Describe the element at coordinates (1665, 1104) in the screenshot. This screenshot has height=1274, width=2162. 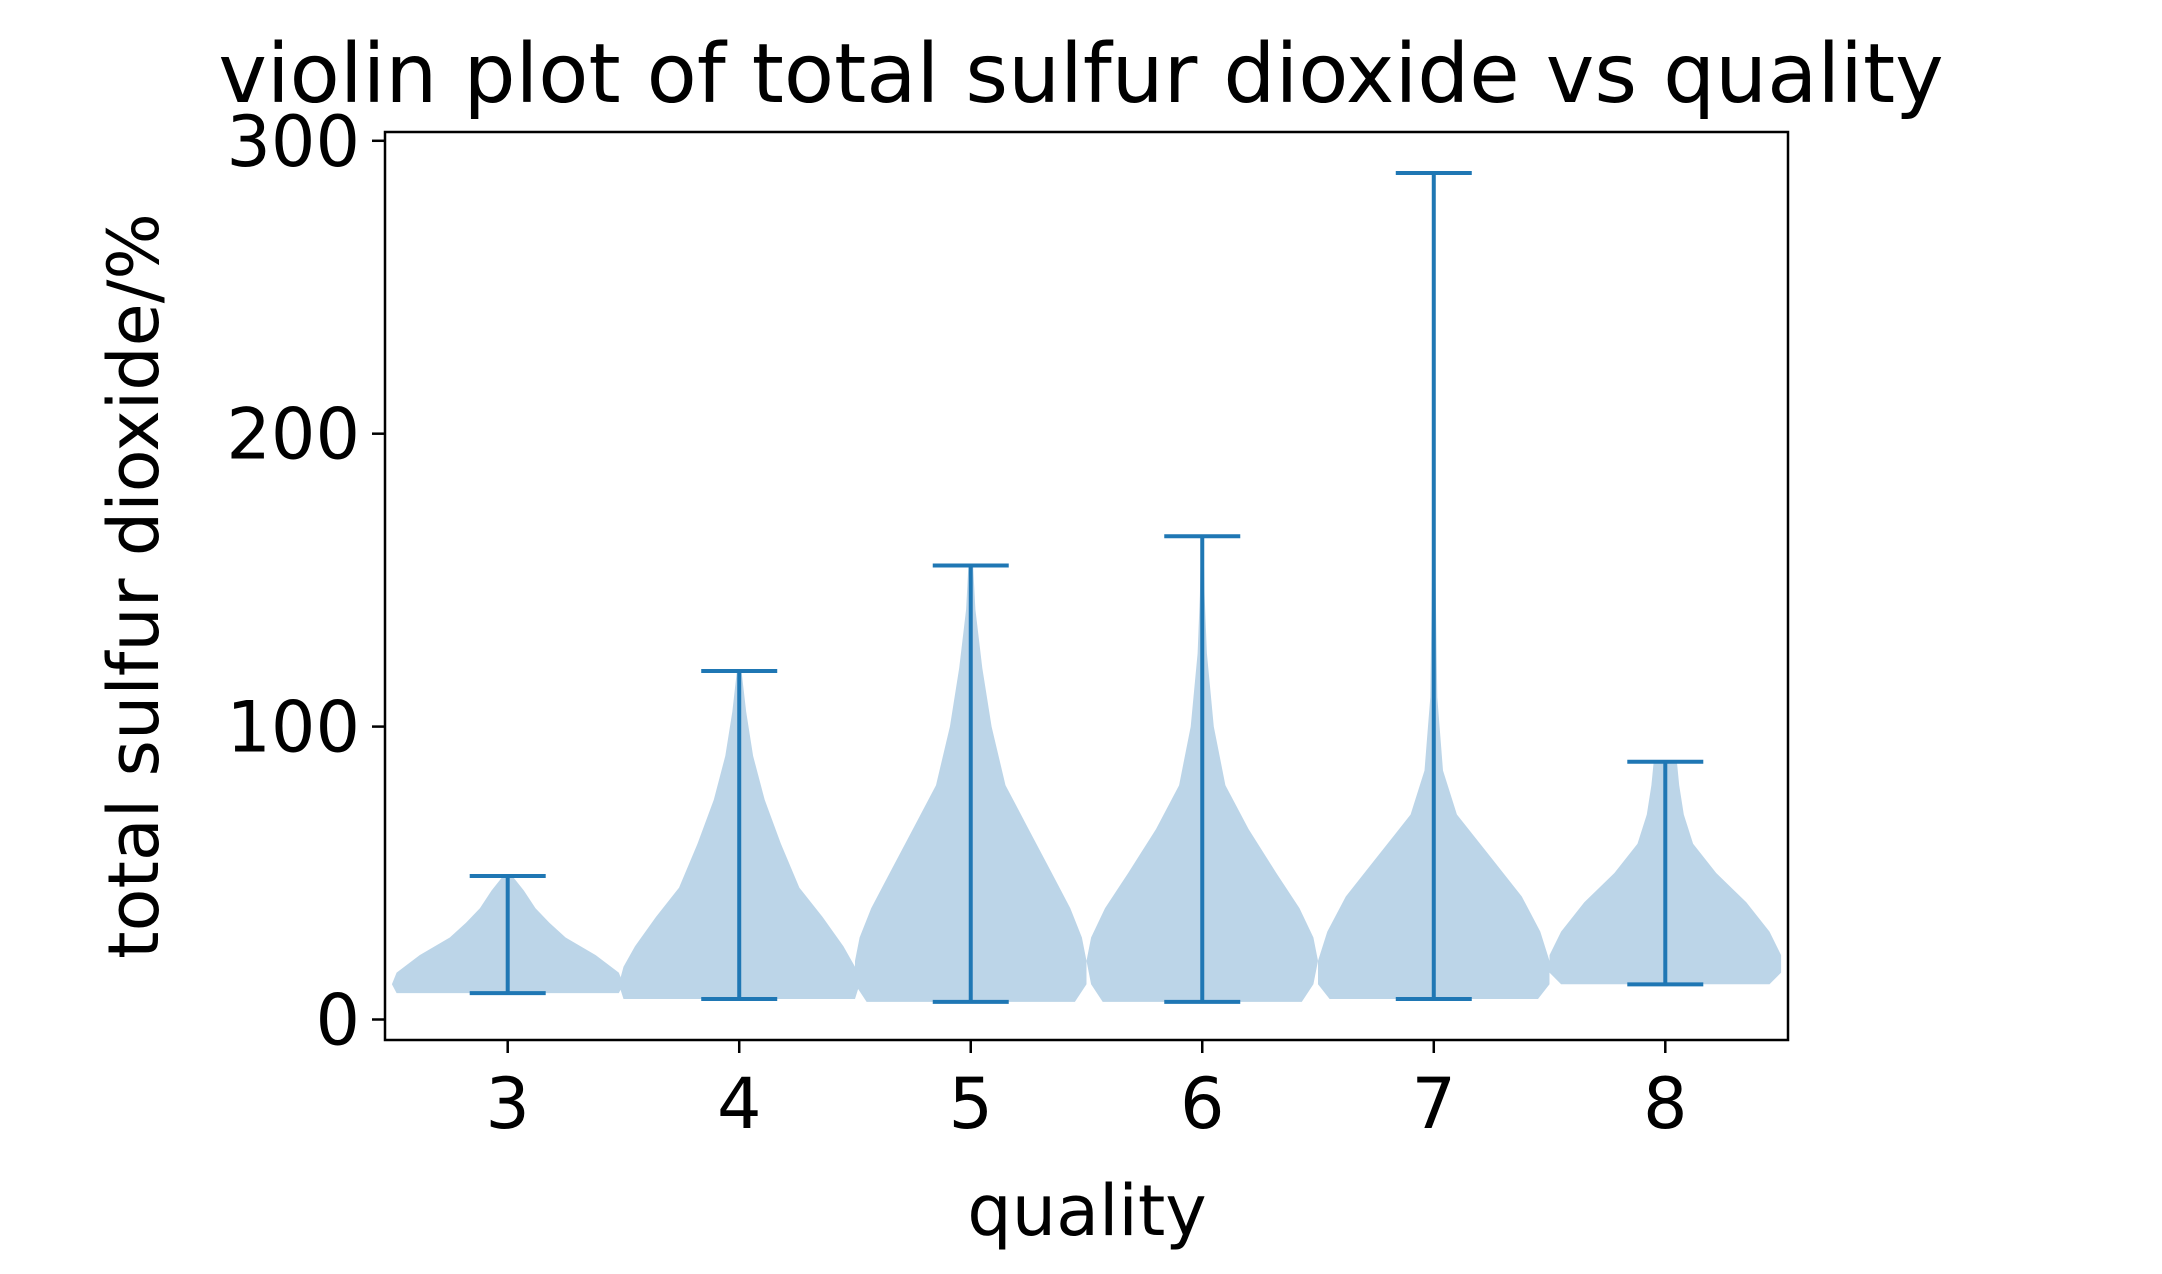
I see `x-tick-label-8: 8` at that location.